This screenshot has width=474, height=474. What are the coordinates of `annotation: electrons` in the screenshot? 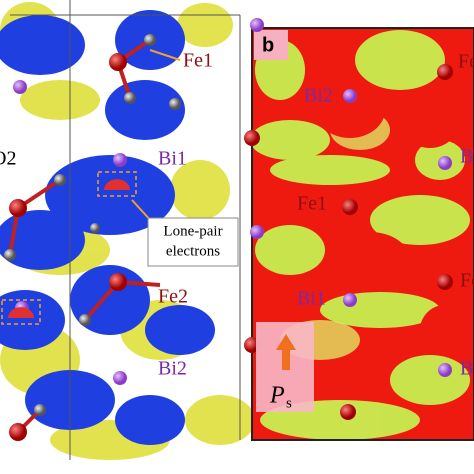 It's located at (193, 251).